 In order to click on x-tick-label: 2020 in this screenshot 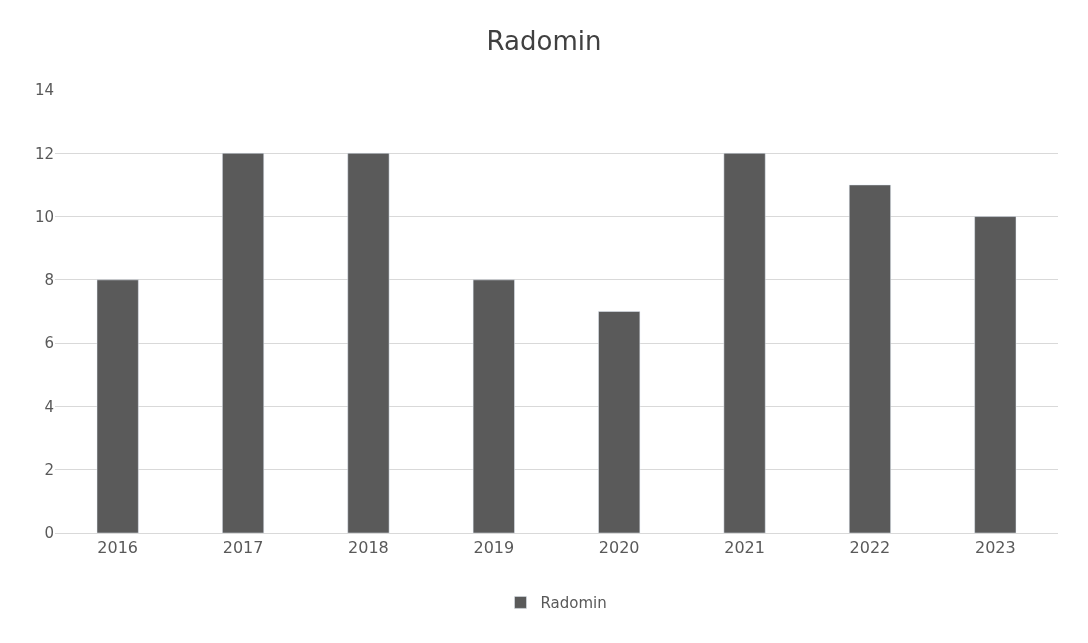, I will do `click(619, 548)`.